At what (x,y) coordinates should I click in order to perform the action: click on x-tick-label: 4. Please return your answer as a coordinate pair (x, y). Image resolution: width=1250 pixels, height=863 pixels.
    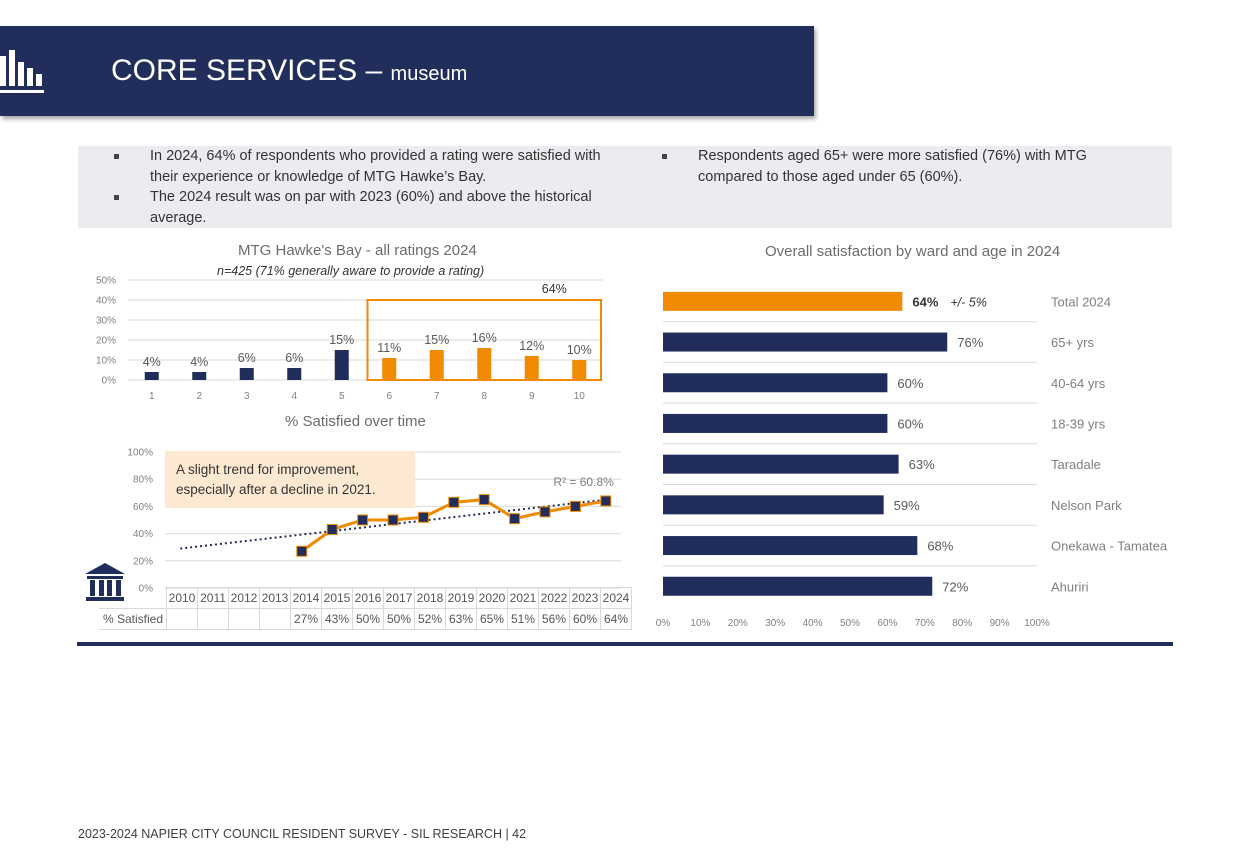
    Looking at the image, I should click on (294, 396).